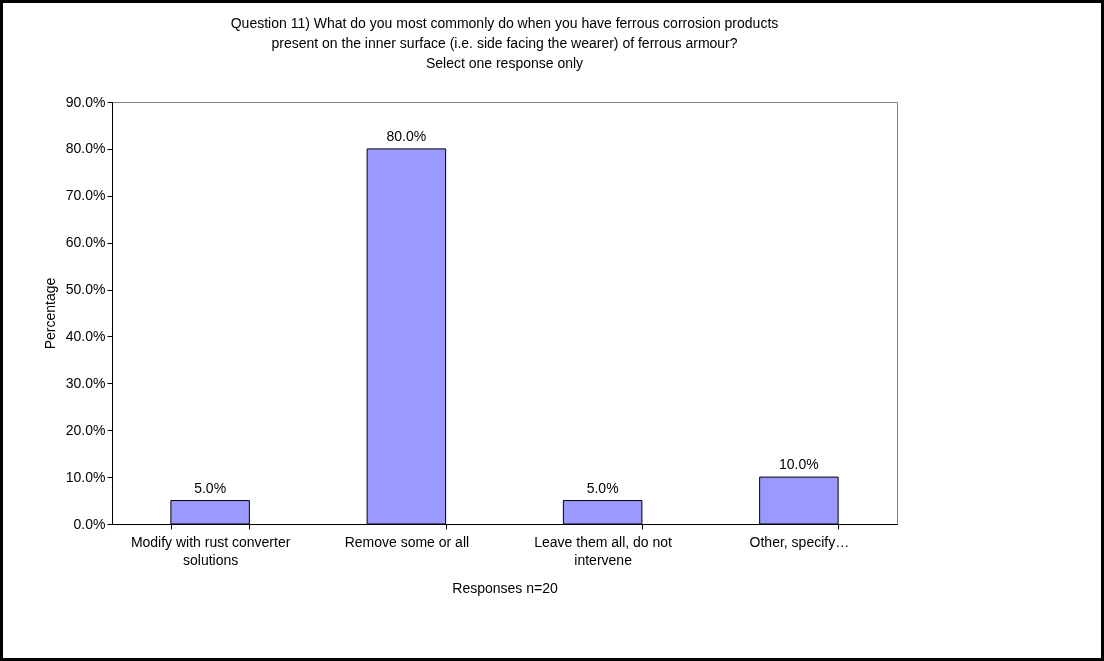 The width and height of the screenshot is (1104, 661). What do you see at coordinates (210, 550) in the screenshot?
I see `x-tick-label: Modify with rust converter solutions` at bounding box center [210, 550].